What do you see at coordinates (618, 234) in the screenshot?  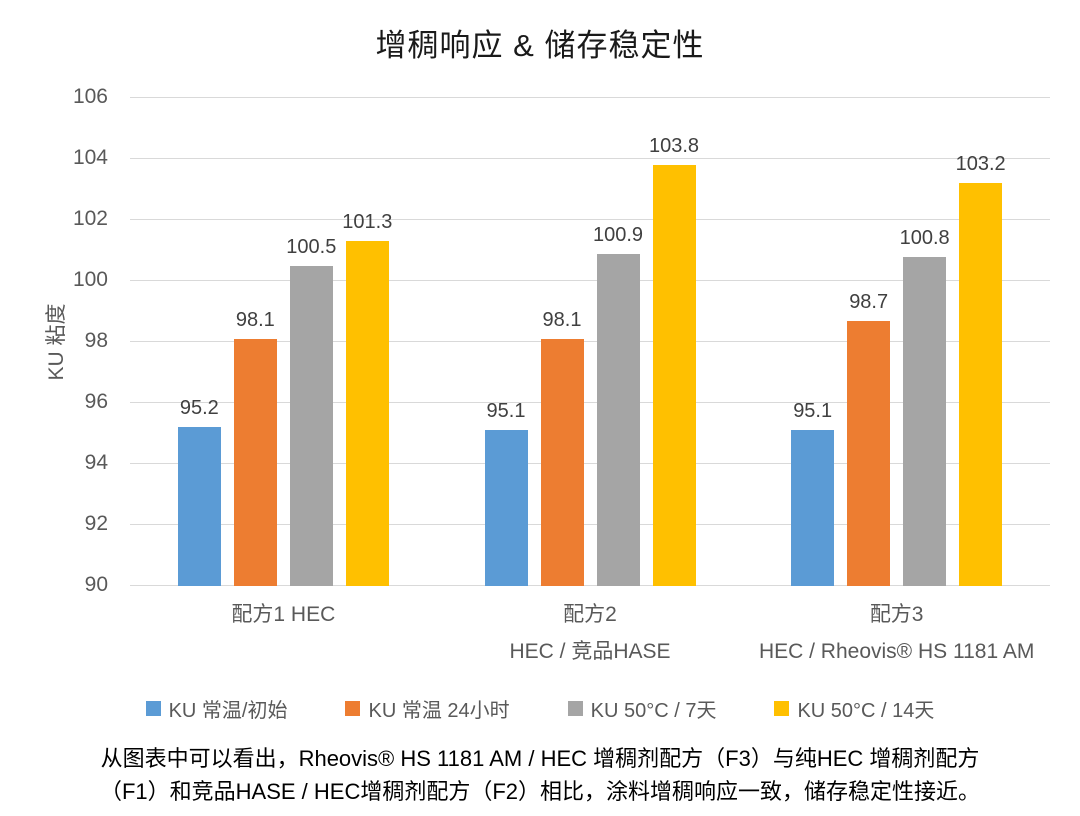 I see `data-label: 100.9` at bounding box center [618, 234].